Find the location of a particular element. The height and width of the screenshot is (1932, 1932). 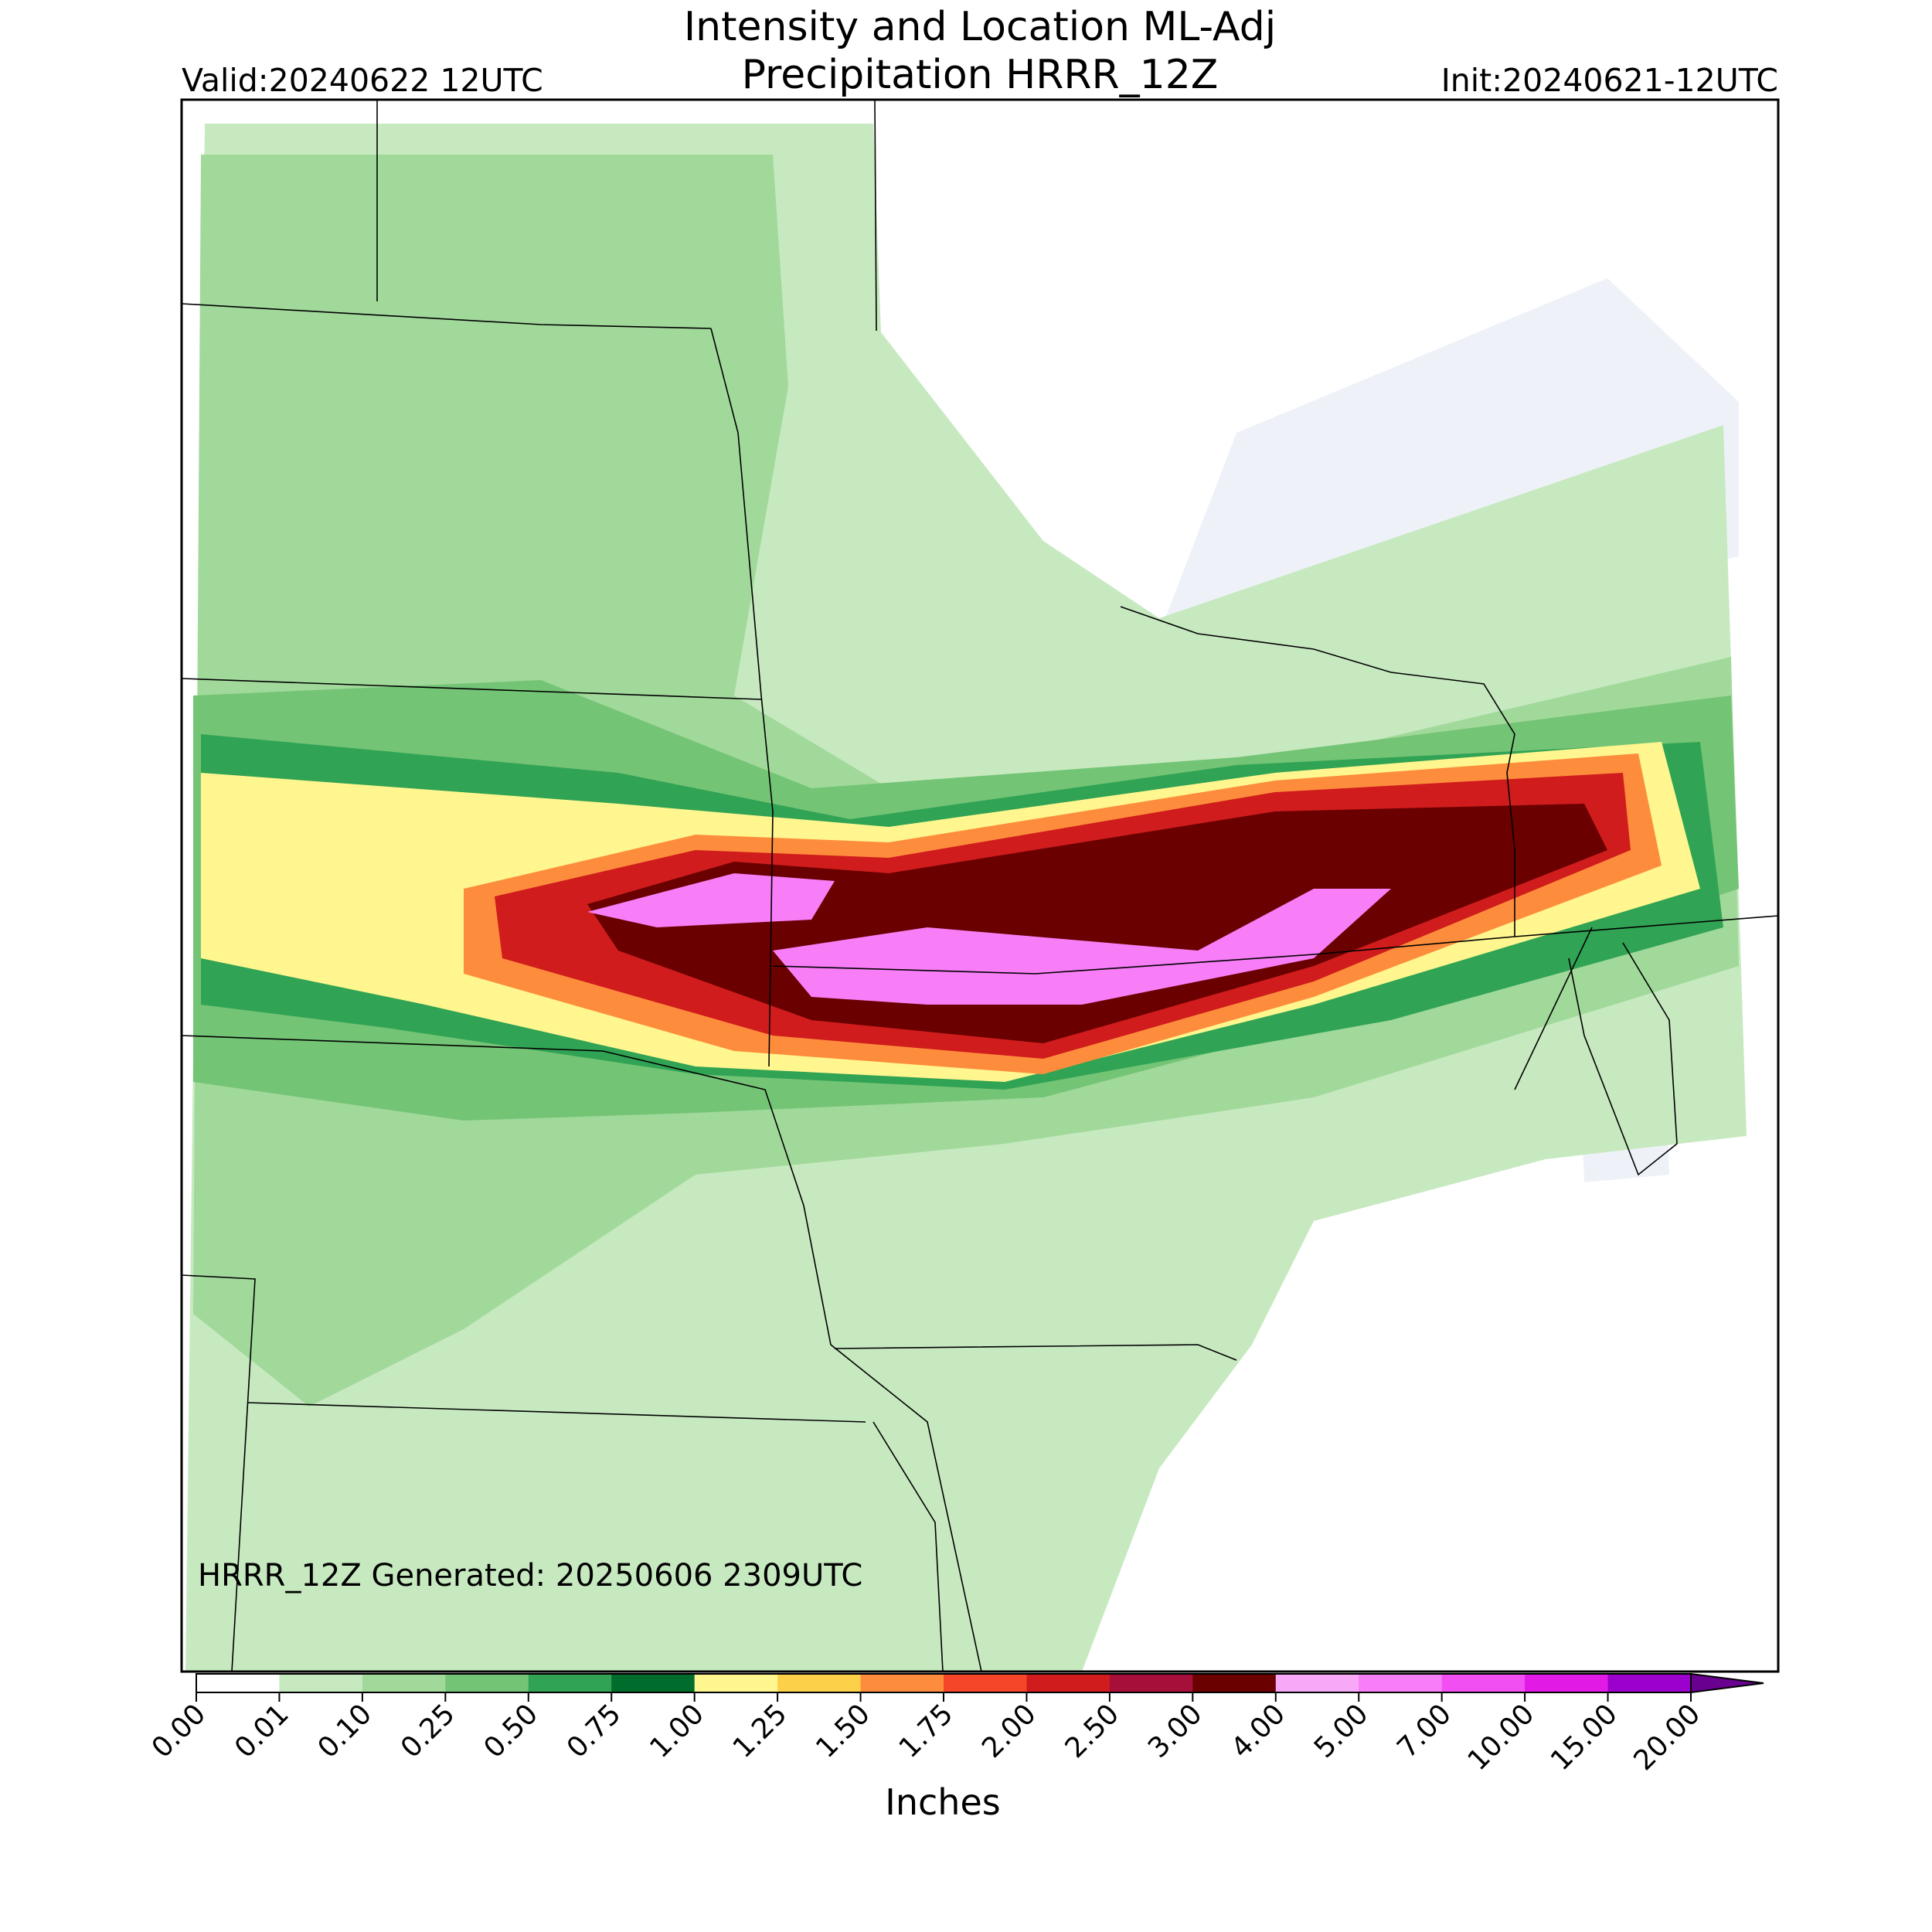

colorbar-tick-label: 5.00 is located at coordinates (1341, 1731).